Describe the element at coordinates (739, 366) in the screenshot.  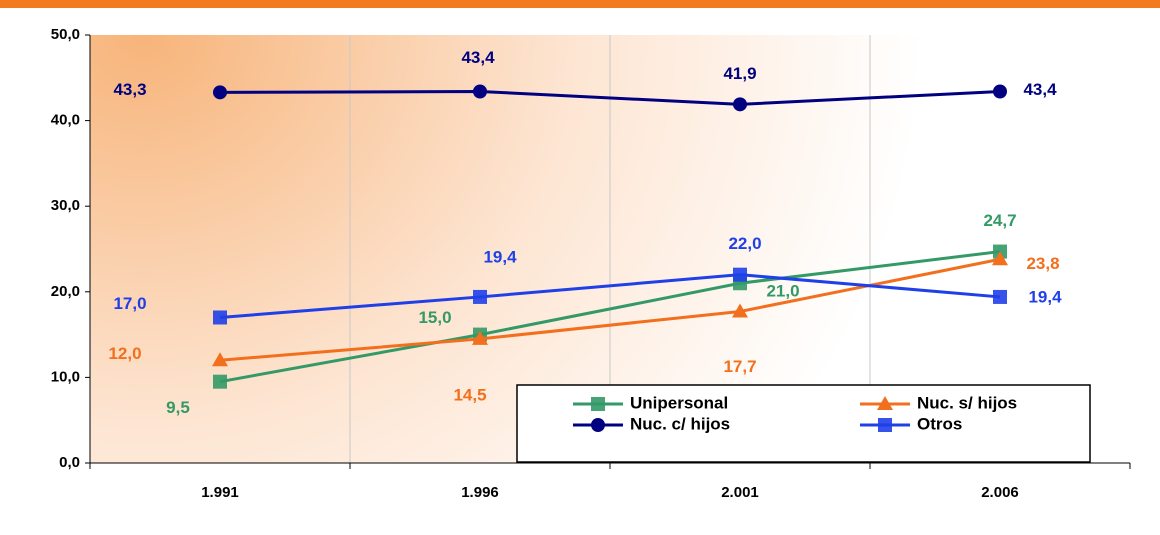
I see `data-label: 17,7` at that location.